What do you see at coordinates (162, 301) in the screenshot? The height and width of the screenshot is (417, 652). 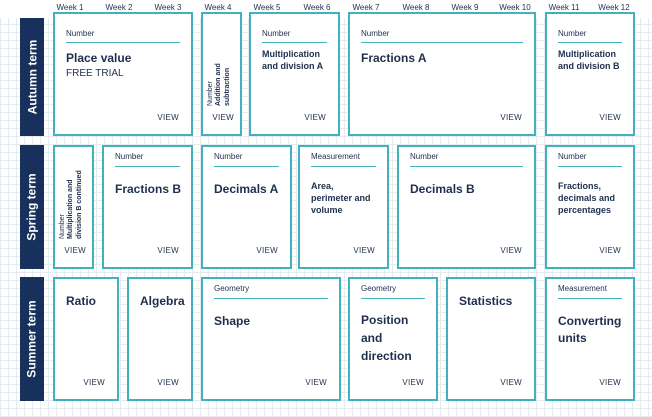 I see `card-title: Algebra` at bounding box center [162, 301].